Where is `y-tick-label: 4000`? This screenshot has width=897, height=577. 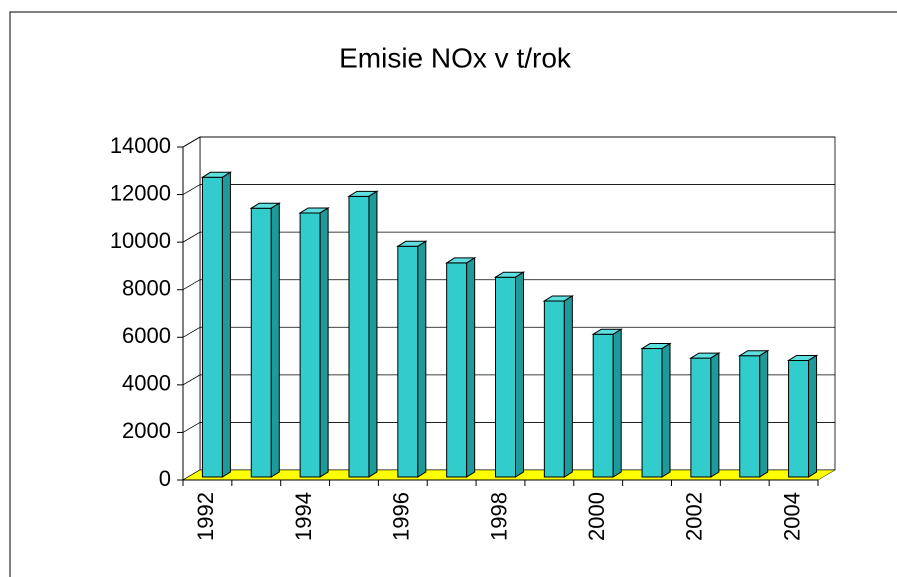
y-tick-label: 4000 is located at coordinates (146, 383).